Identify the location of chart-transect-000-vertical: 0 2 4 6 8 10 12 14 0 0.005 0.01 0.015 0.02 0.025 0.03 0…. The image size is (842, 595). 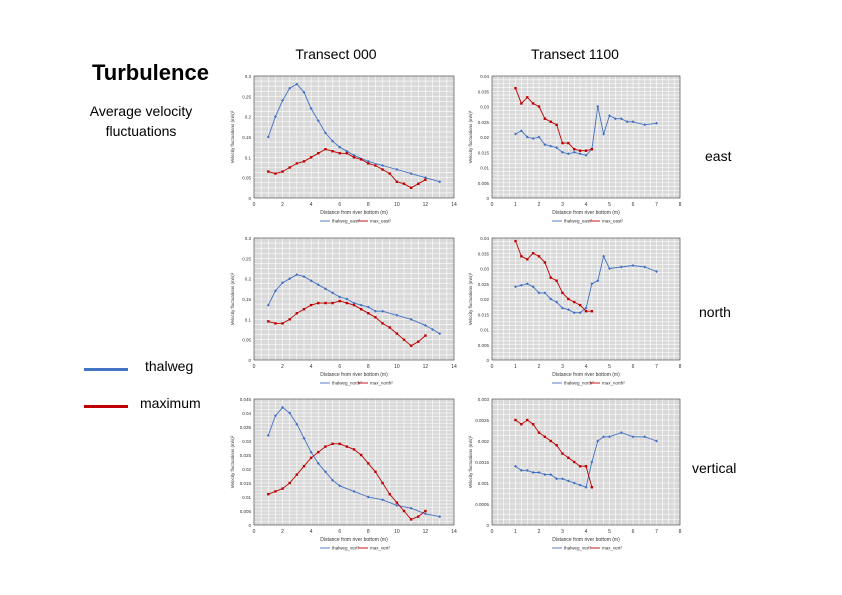
(343, 474).